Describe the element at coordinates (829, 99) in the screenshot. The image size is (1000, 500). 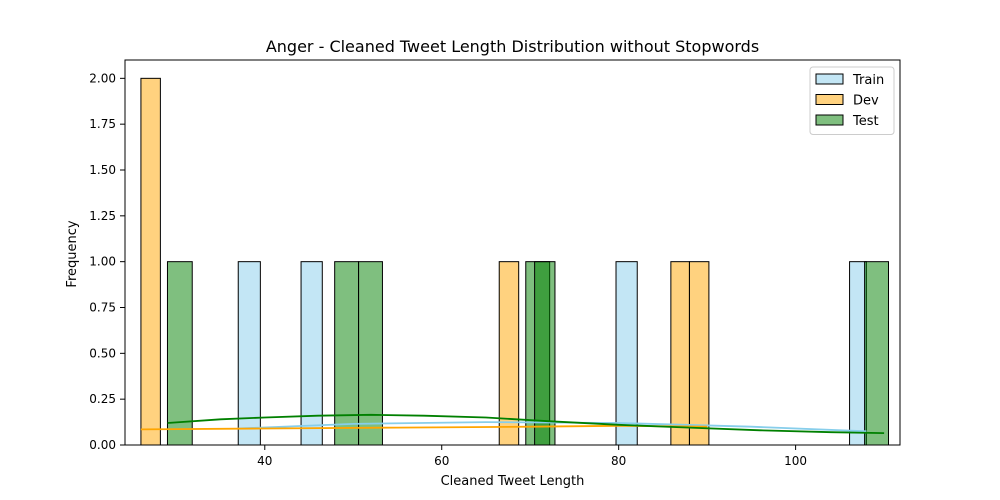
I see `legend-swatch-dev` at that location.